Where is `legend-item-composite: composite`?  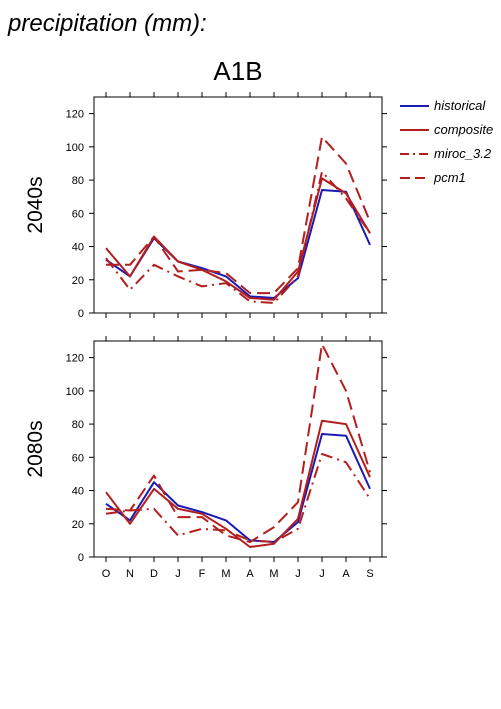 legend-item-composite: composite is located at coordinates (446, 129).